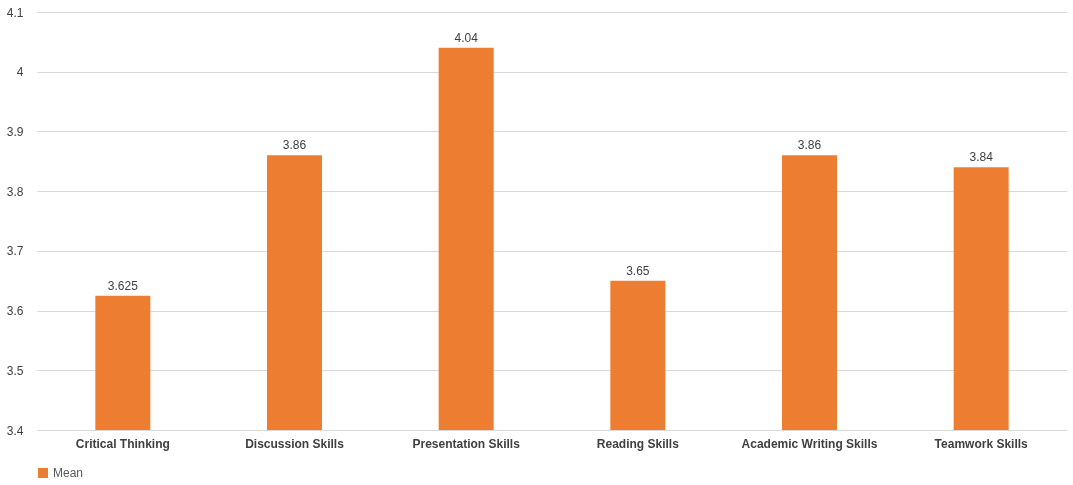 The height and width of the screenshot is (485, 1073). I want to click on x-tick-label: Presentation Skills, so click(466, 443).